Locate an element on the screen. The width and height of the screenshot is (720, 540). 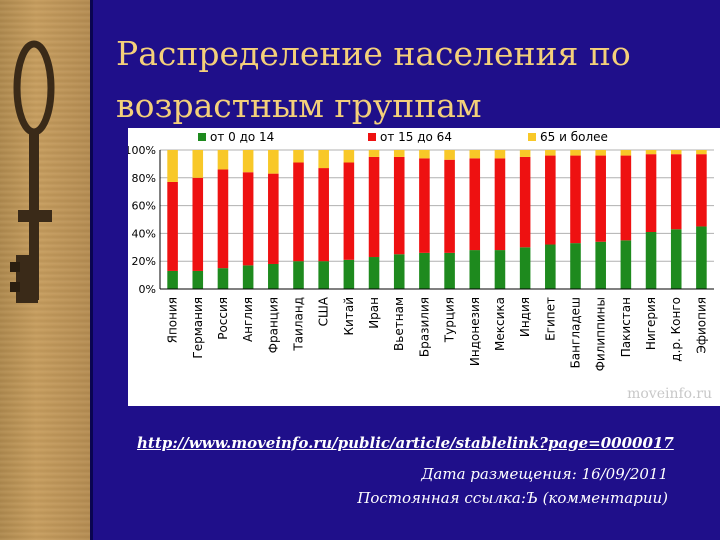
decorative-strip is located at coordinates (45, 270).